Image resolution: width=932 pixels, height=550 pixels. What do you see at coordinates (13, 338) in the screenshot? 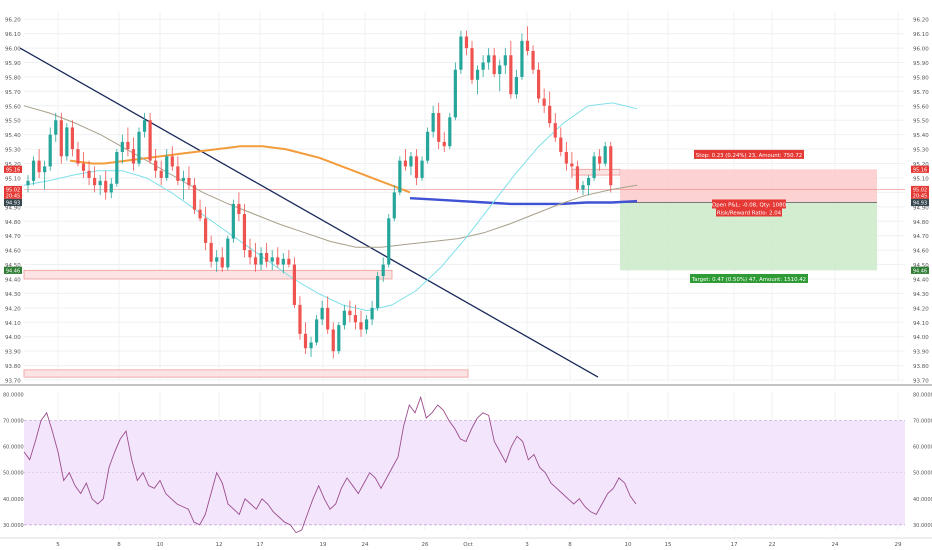
I see `price-tick-left: 94.00` at bounding box center [13, 338].